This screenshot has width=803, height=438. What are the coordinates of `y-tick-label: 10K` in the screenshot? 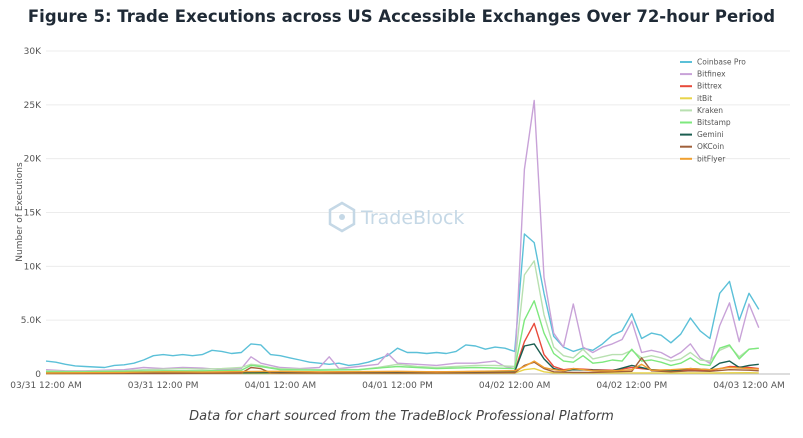 It's located at (33, 267).